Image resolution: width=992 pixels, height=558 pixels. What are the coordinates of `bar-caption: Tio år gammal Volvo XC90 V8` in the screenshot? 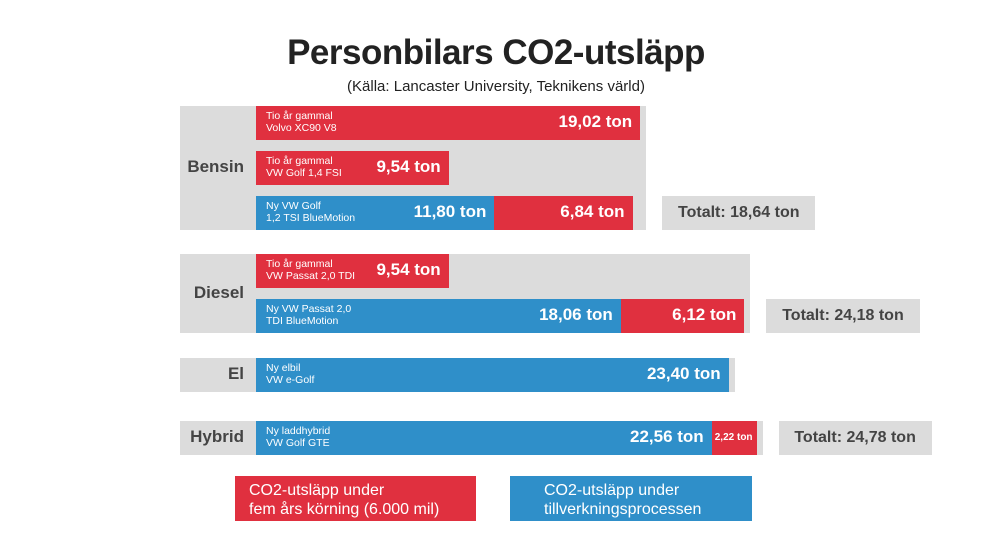 It's located at (301, 122).